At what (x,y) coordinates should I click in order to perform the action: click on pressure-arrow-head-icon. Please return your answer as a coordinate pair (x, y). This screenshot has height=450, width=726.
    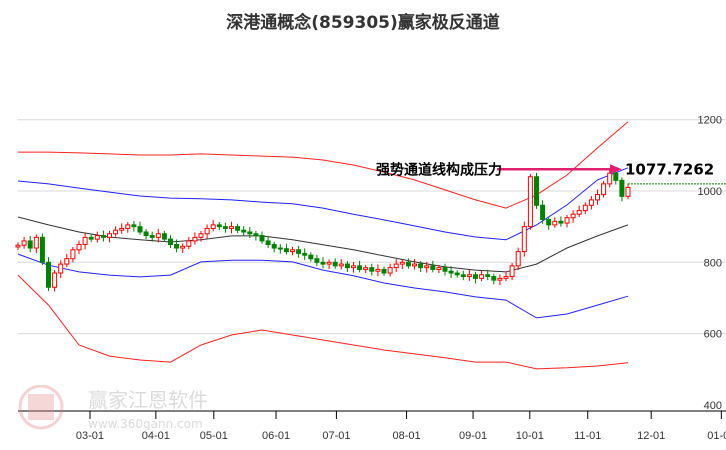
    Looking at the image, I should click on (616, 169).